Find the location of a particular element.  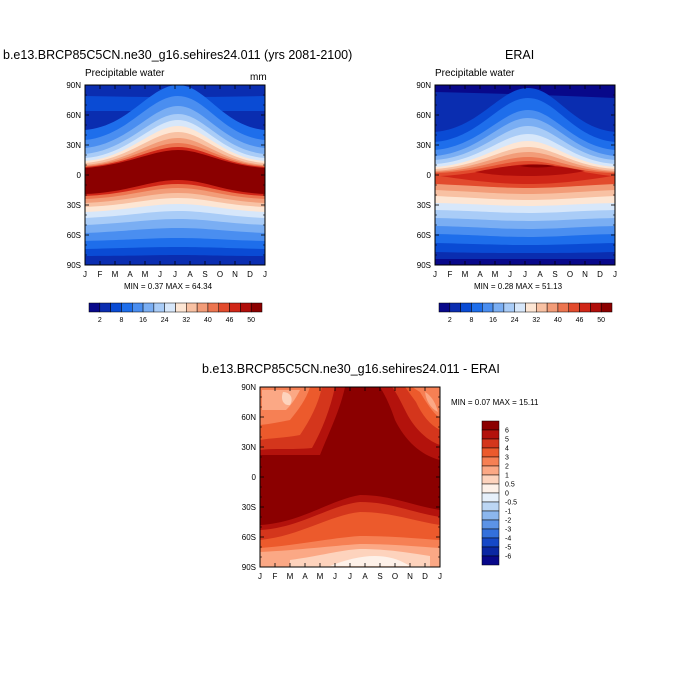

diff-colorbar-label: 4 is located at coordinates (507, 449).